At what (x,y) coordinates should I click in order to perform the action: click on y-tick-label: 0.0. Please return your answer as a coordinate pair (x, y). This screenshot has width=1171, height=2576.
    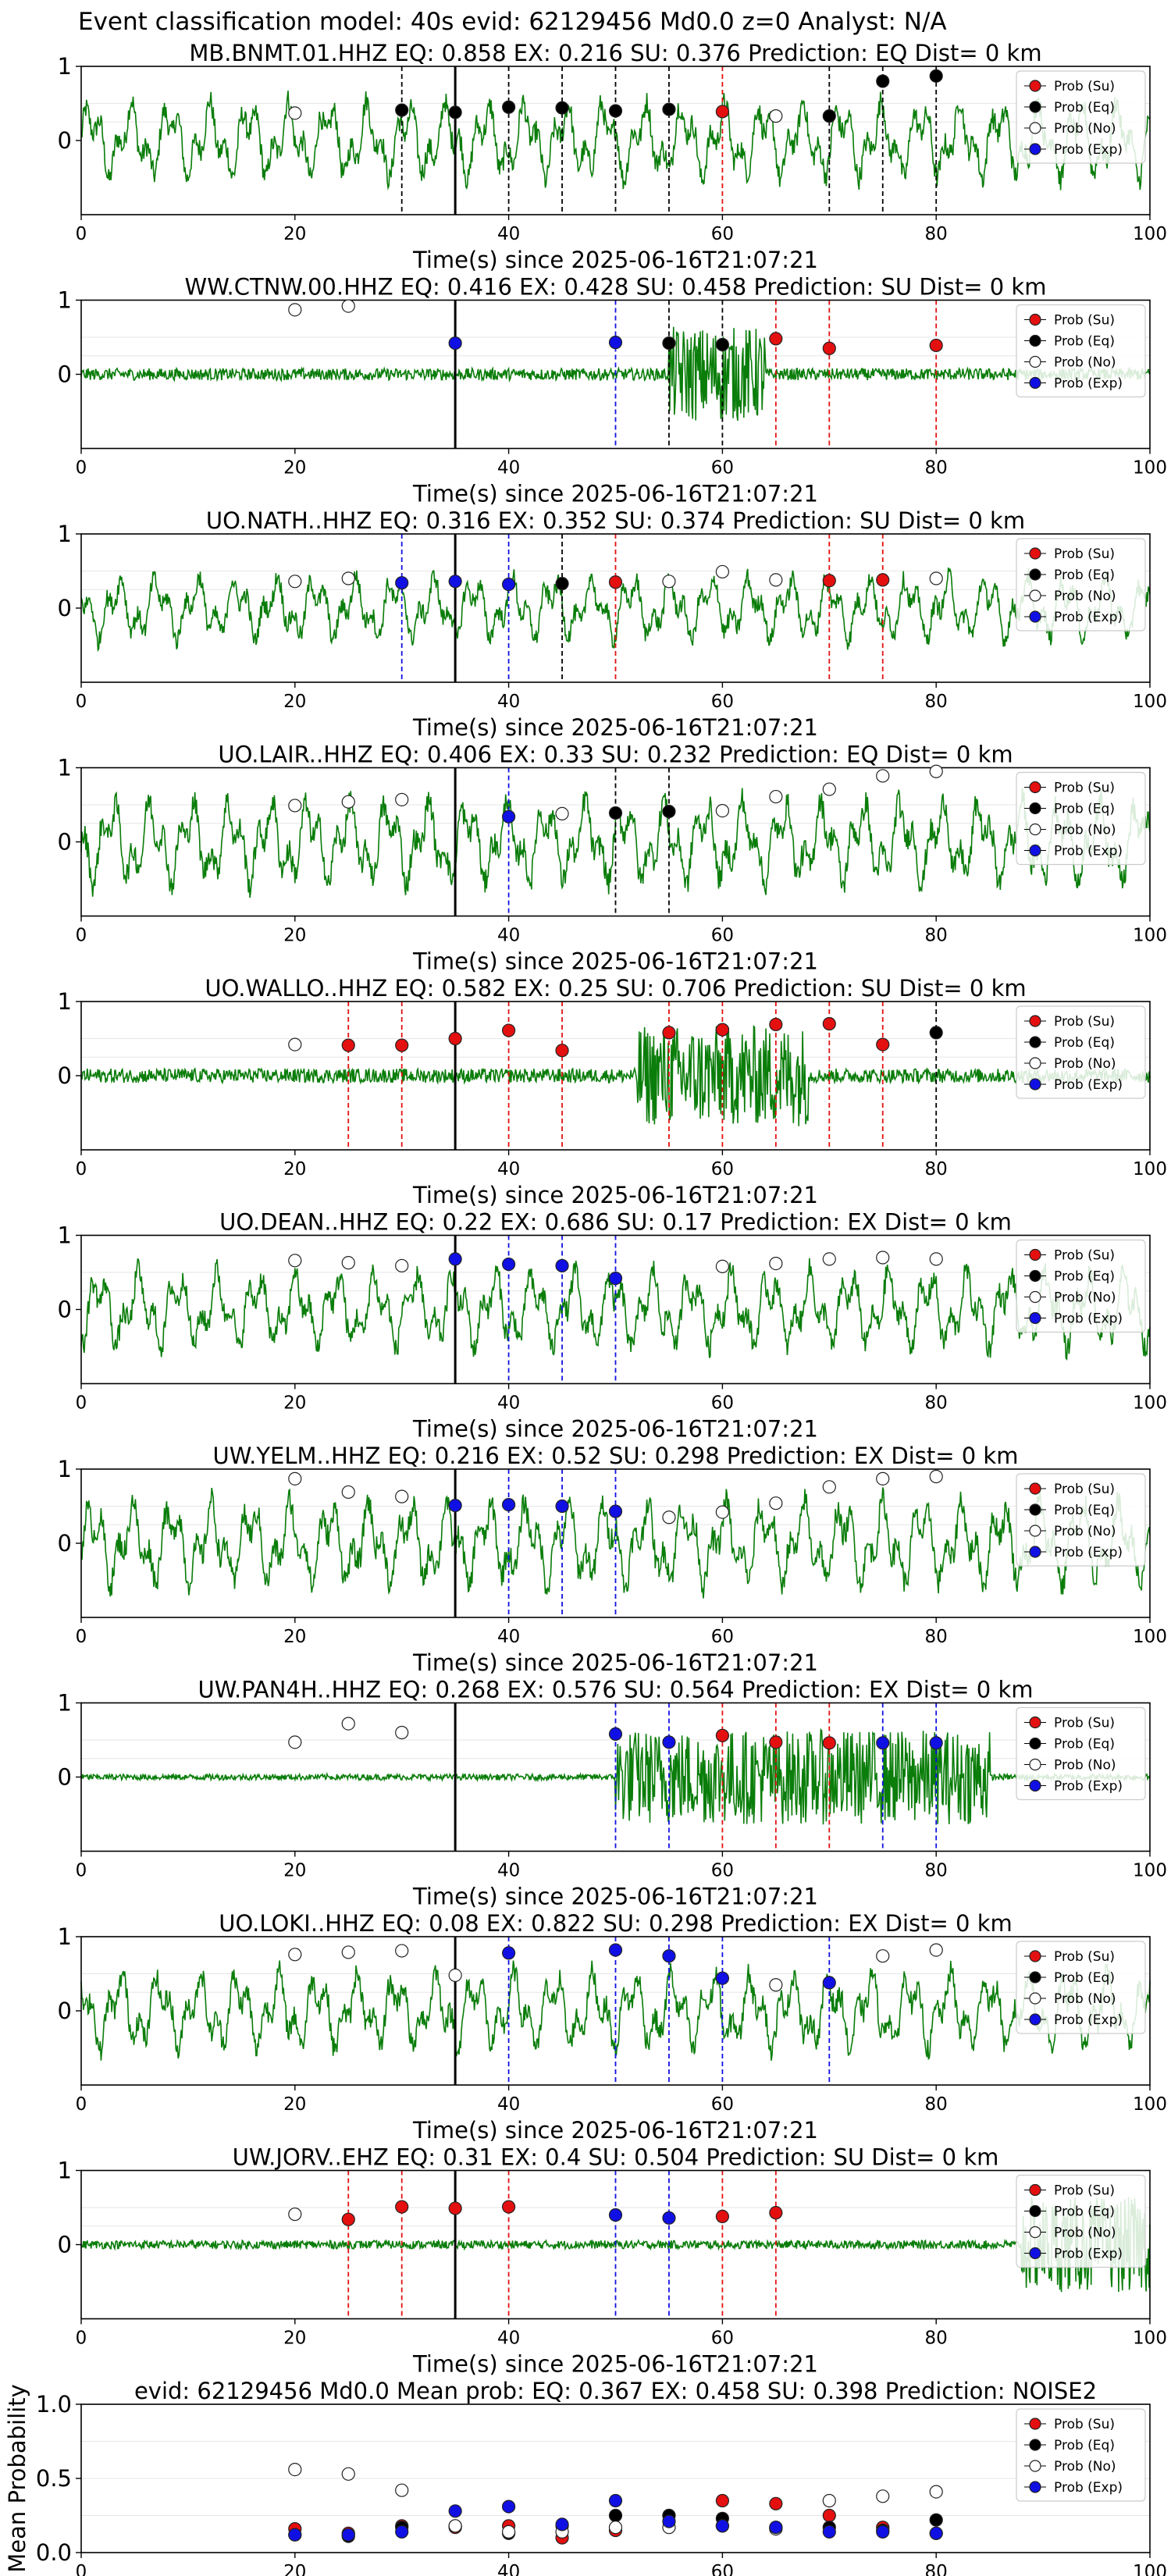
    Looking at the image, I should click on (54, 2552).